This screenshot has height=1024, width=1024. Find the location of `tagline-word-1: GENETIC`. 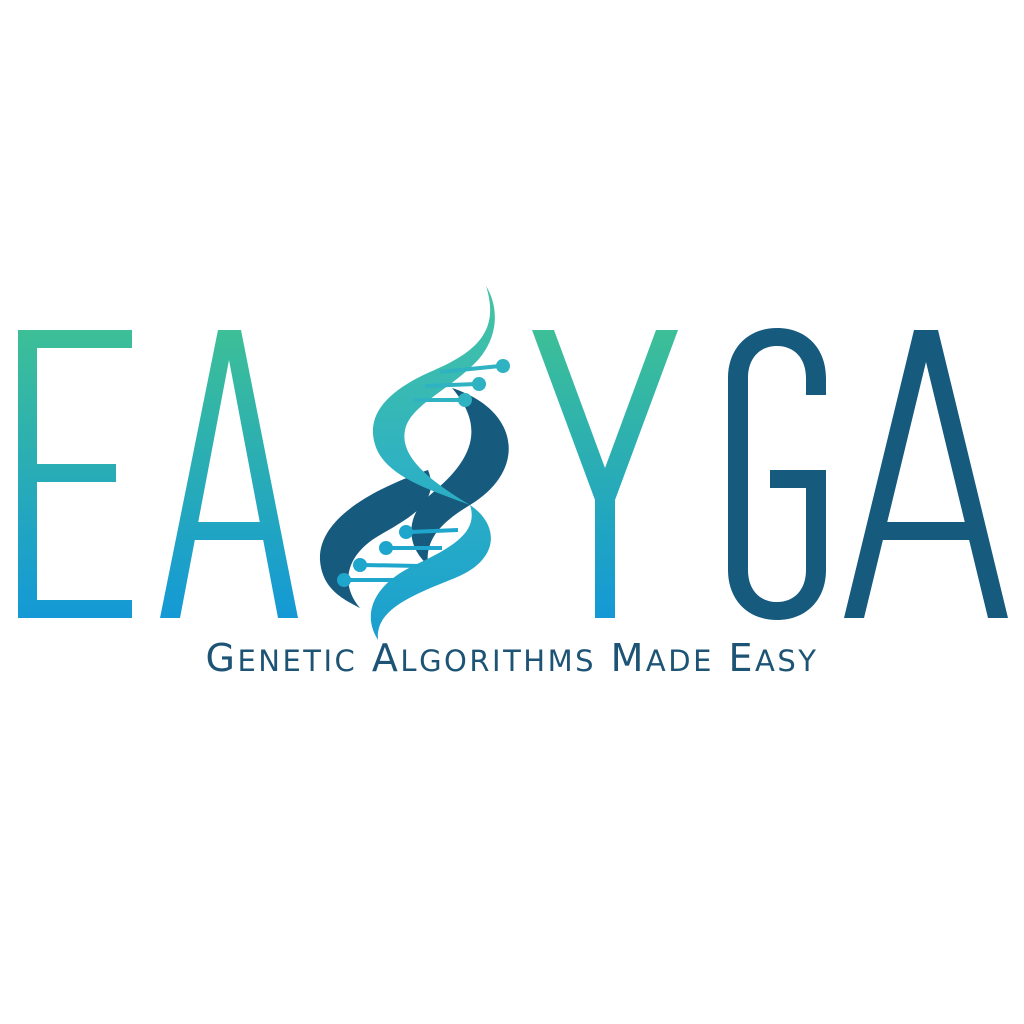

tagline-word-1: GENETIC is located at coordinates (281, 658).